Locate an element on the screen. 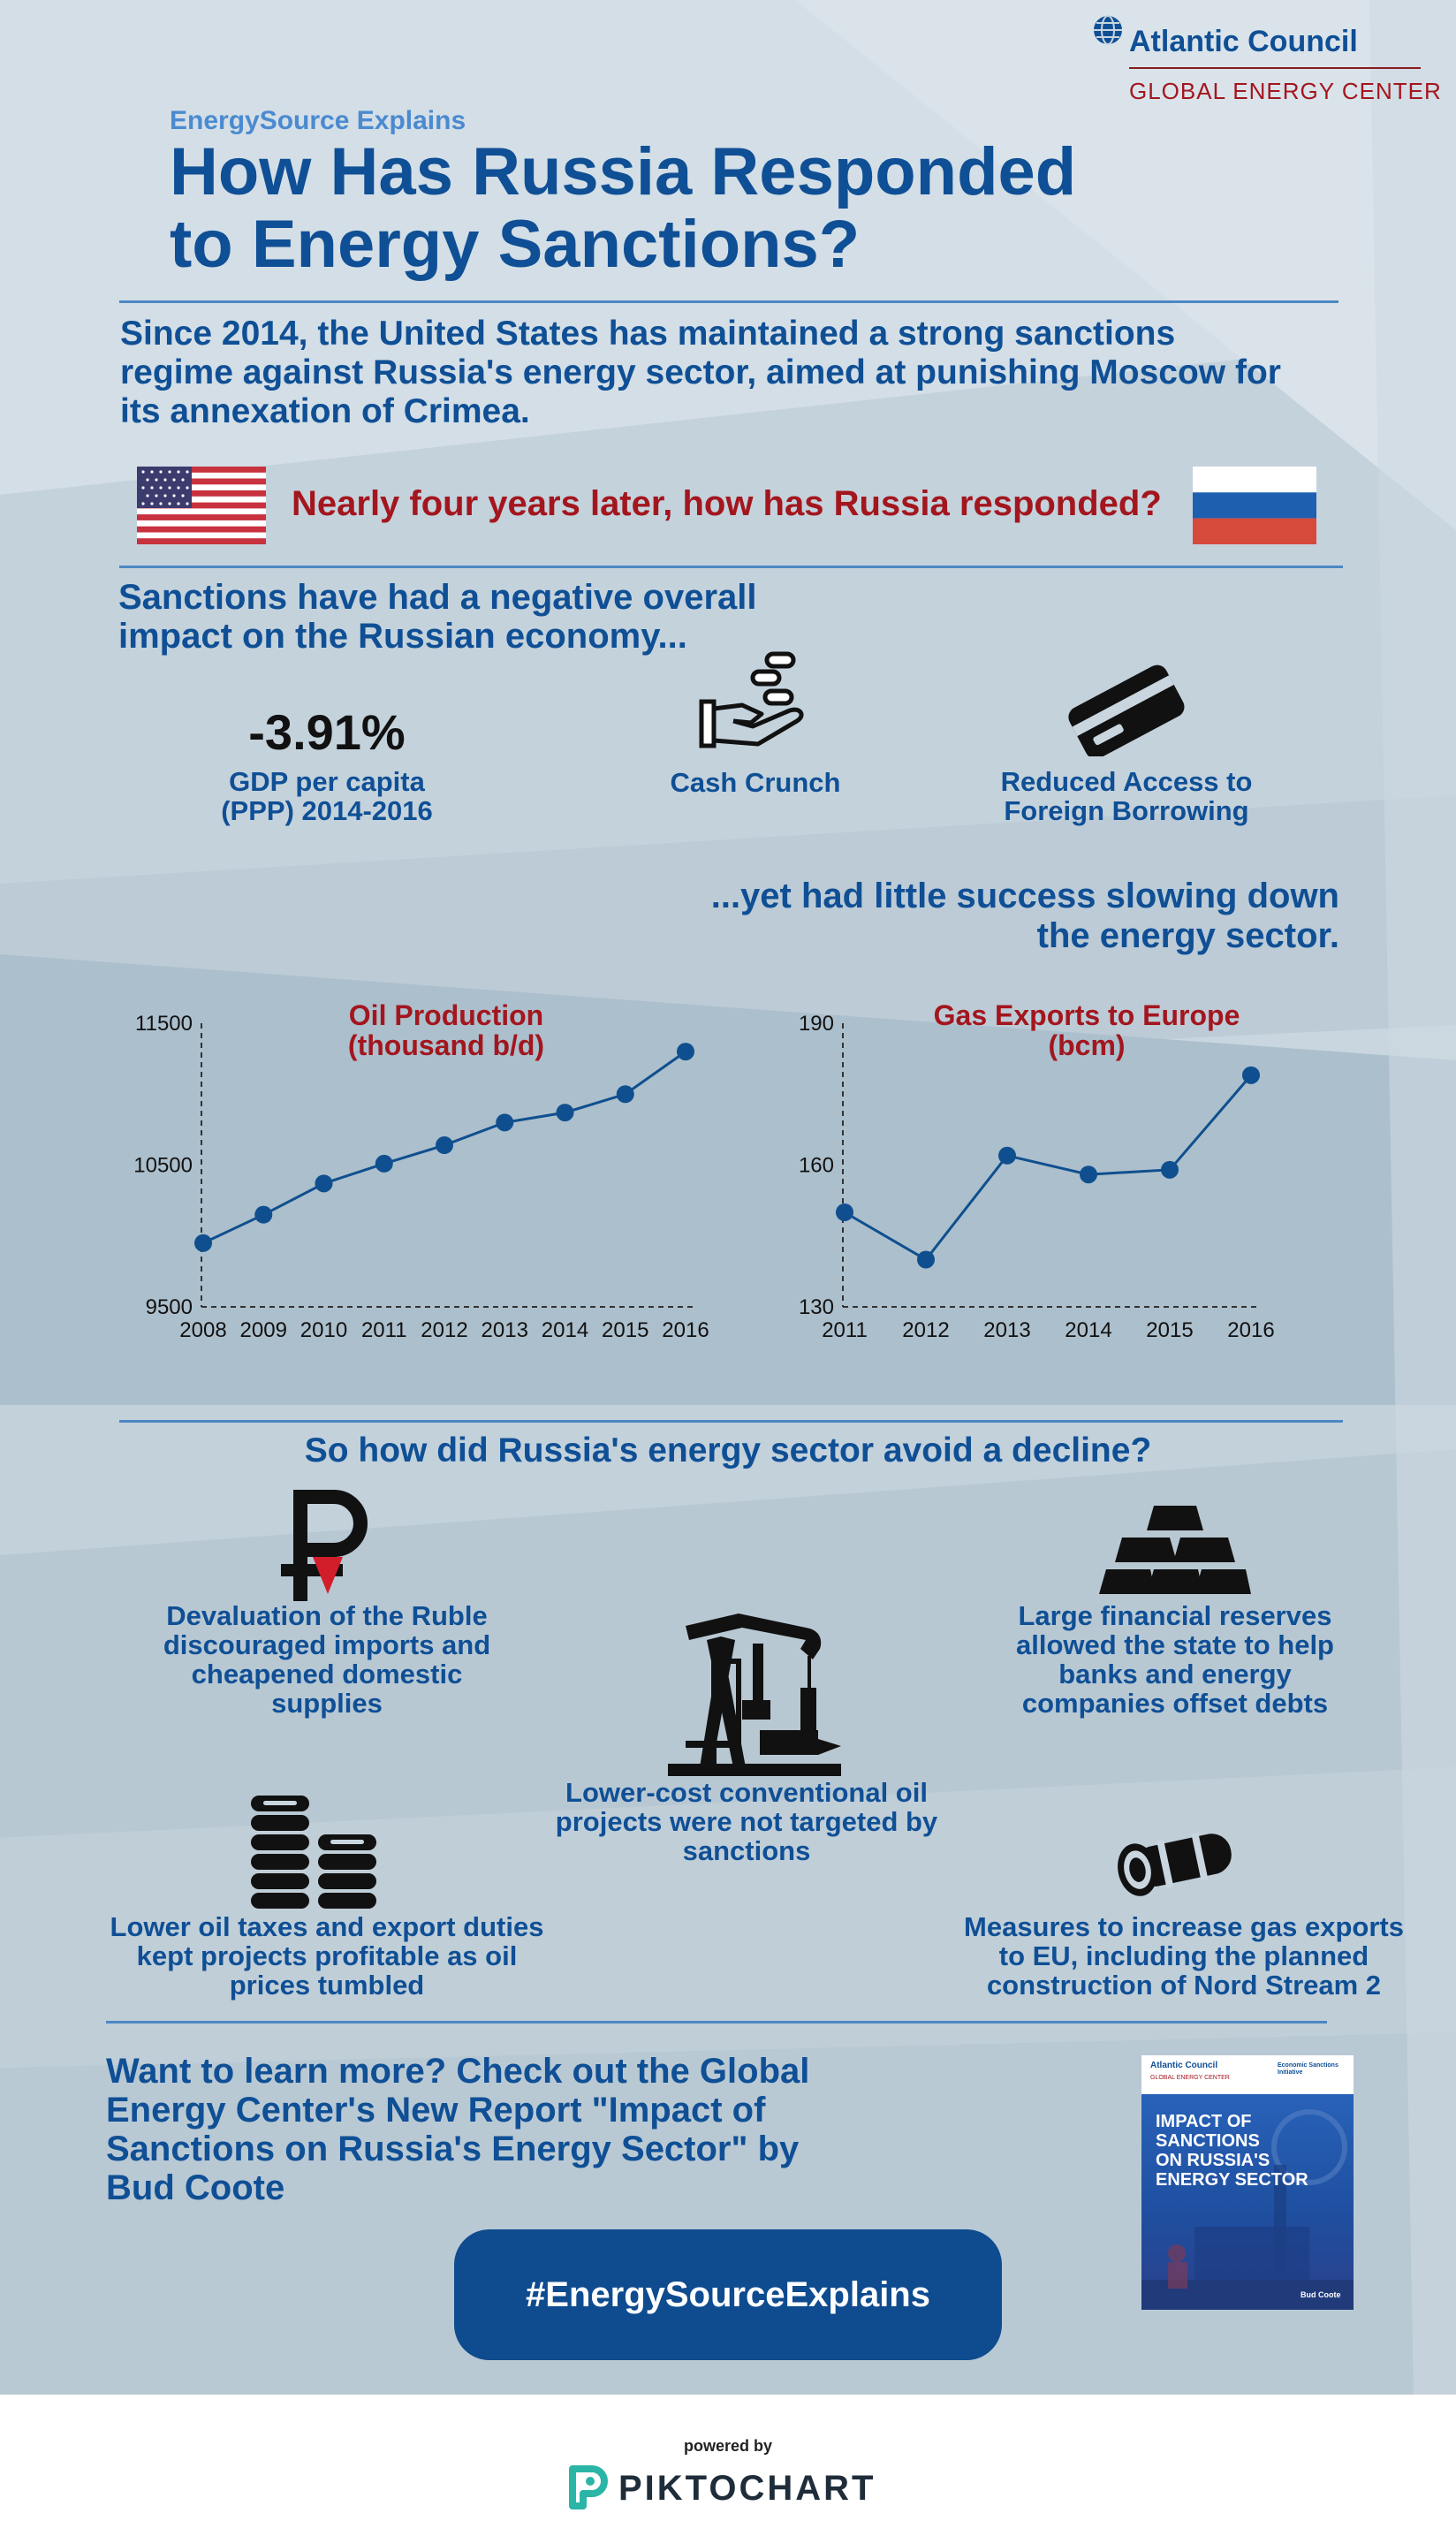 Image resolution: width=1456 pixels, height=2536 pixels. reserves-text-line: companies offset debts is located at coordinates (1175, 1703).